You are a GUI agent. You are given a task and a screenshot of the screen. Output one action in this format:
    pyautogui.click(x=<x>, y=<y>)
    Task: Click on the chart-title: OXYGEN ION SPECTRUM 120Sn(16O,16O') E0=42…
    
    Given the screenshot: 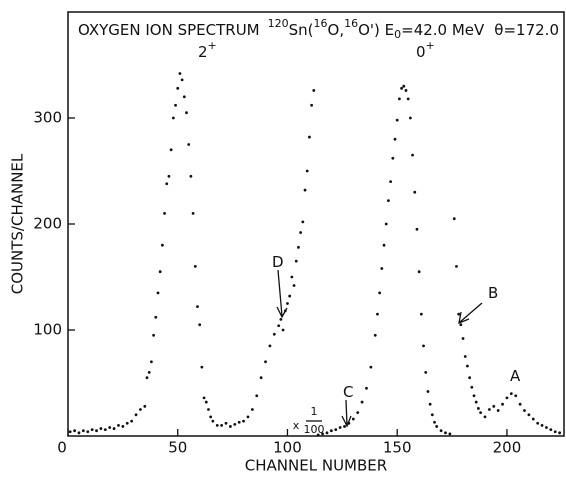 What is the action you would take?
    pyautogui.click(x=318, y=29)
    